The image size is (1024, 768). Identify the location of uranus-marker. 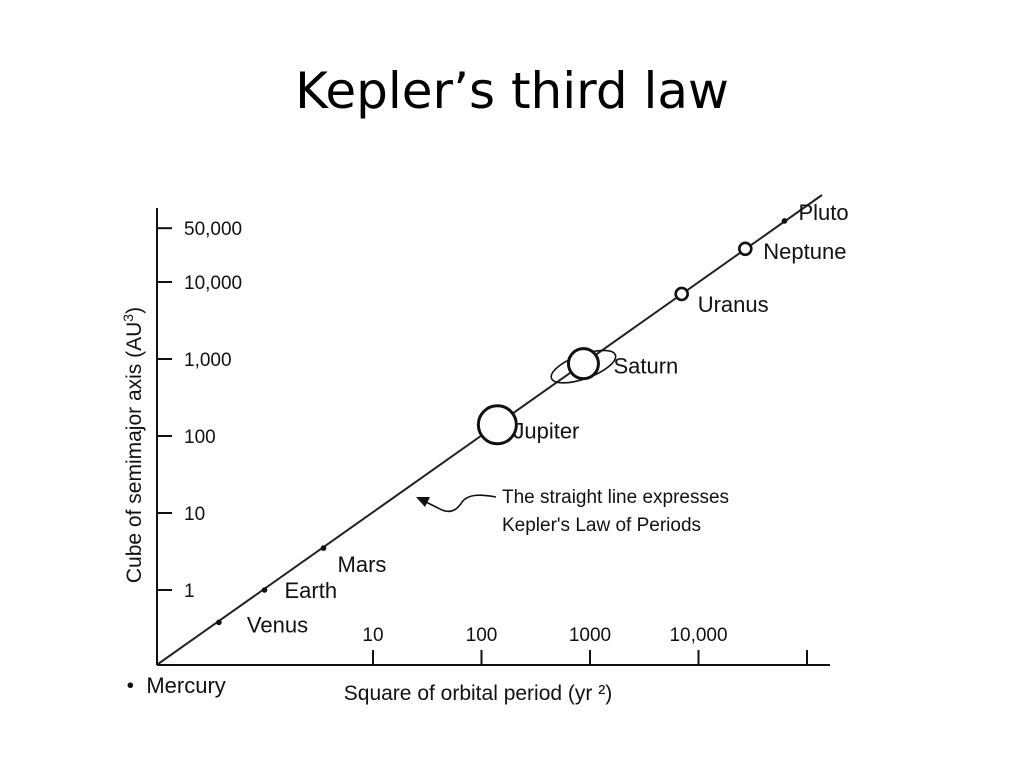
(681, 294).